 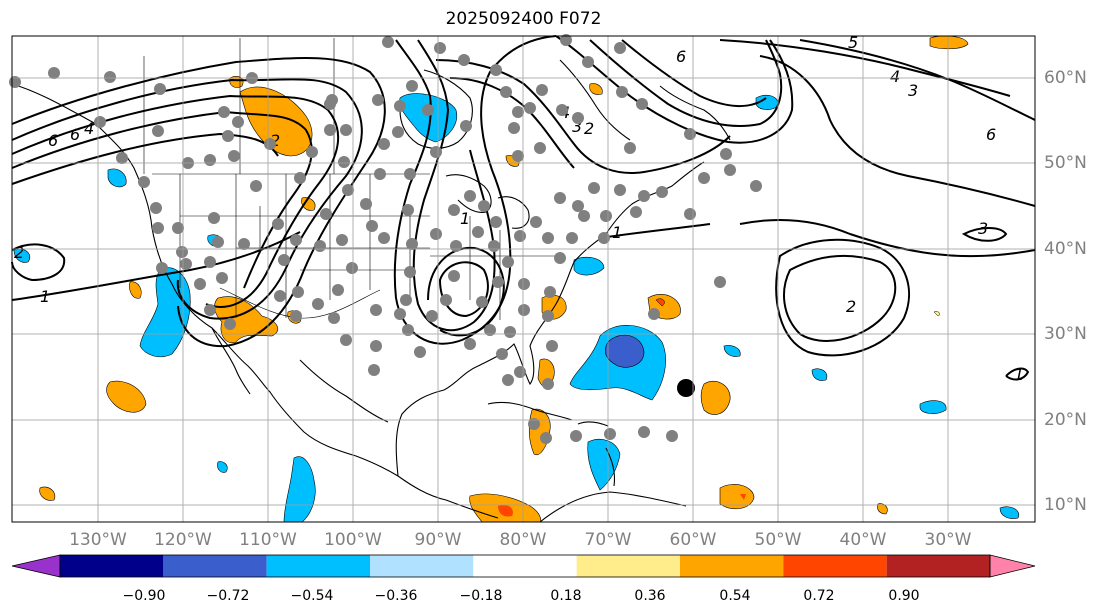 What do you see at coordinates (660, 302) in the screenshot?
I see `anomaly-fill-red` at bounding box center [660, 302].